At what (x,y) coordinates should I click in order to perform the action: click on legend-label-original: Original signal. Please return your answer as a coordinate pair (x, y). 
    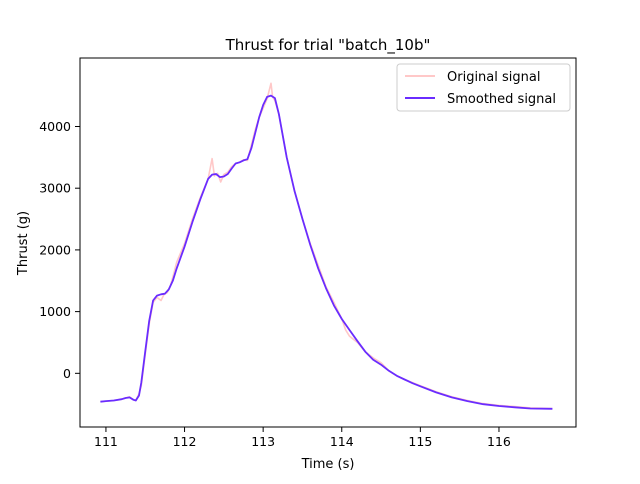
    Looking at the image, I should click on (493, 77).